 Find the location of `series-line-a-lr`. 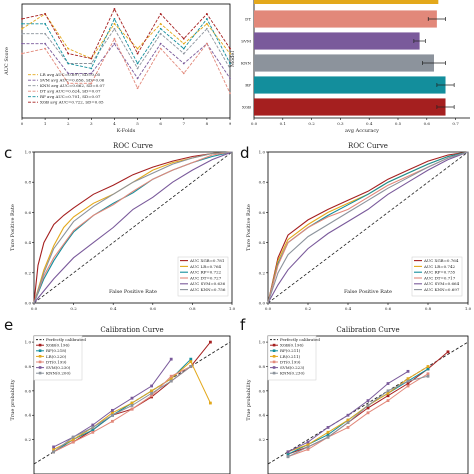

series-line-a-lr is located at coordinates (126, 36).